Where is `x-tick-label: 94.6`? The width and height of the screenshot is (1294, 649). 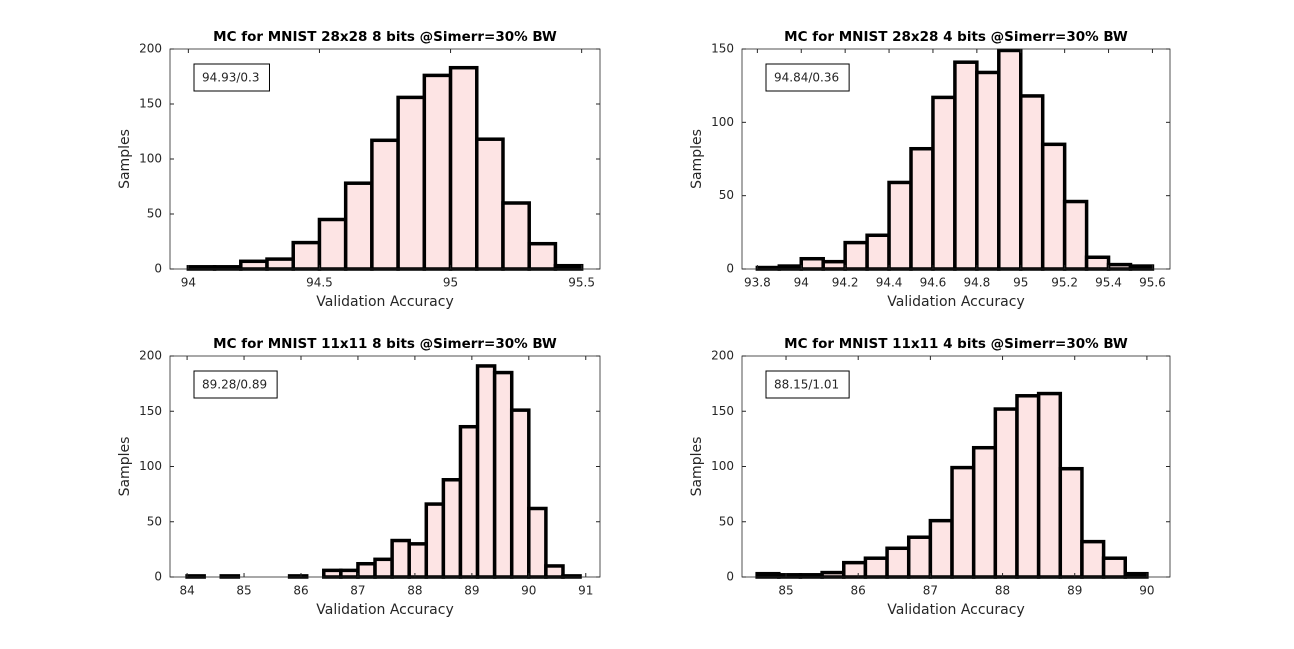
x-tick-label: 94.6 is located at coordinates (933, 283).